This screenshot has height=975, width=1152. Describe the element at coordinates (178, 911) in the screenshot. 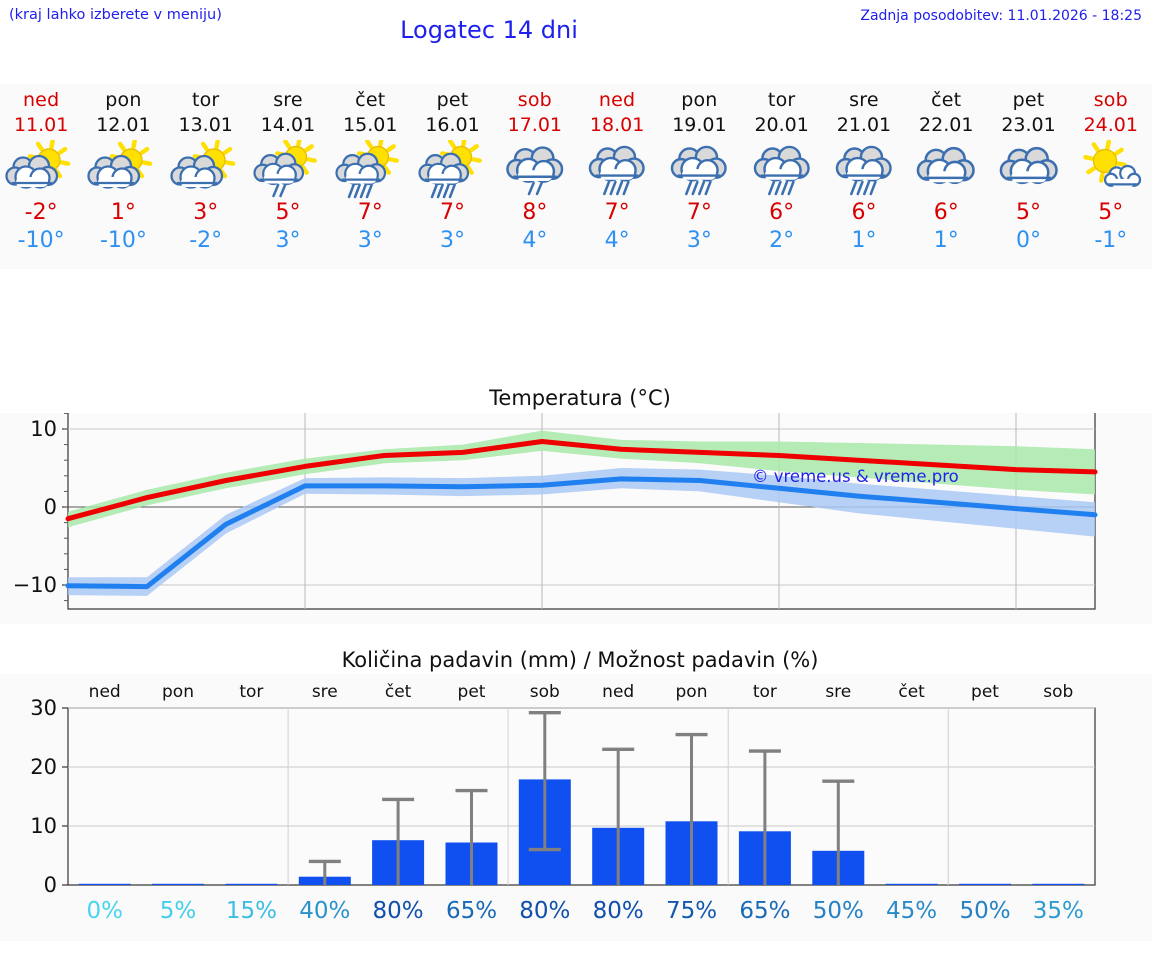

I see `svg-text: 5%` at that location.